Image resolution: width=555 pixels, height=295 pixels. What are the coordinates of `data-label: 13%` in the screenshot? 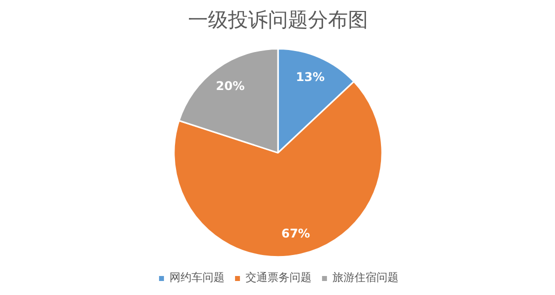 It's located at (310, 77).